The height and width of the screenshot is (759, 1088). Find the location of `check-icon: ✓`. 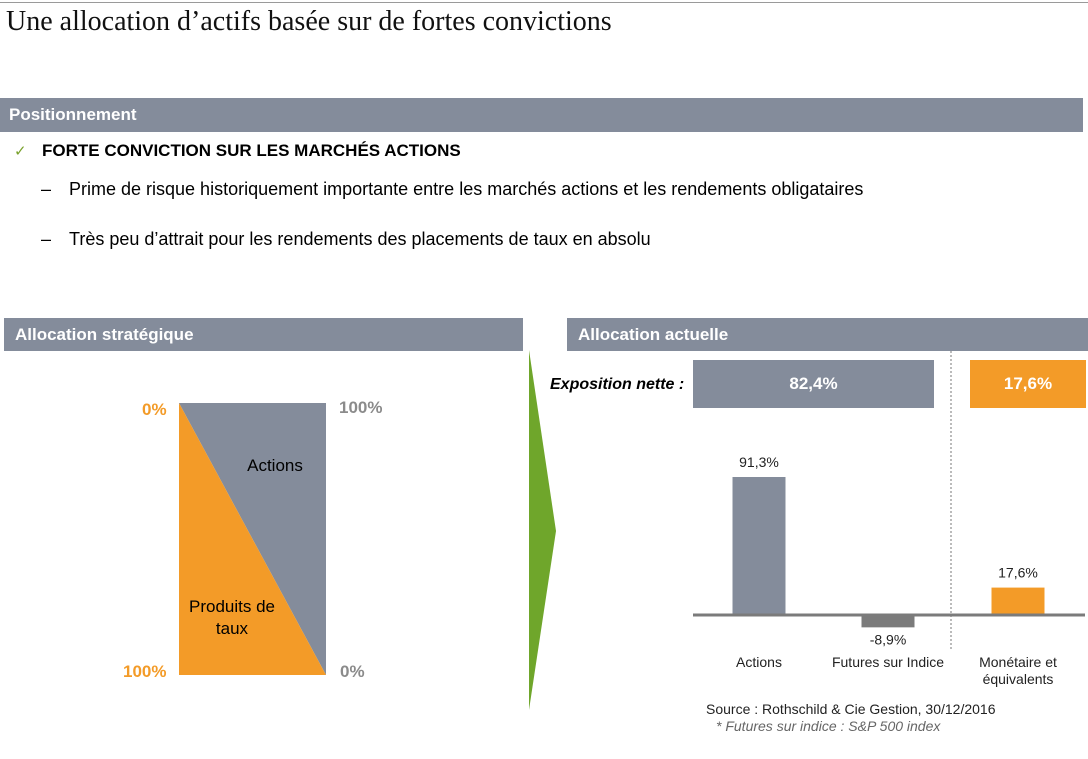

check-icon: ✓ is located at coordinates (20, 151).